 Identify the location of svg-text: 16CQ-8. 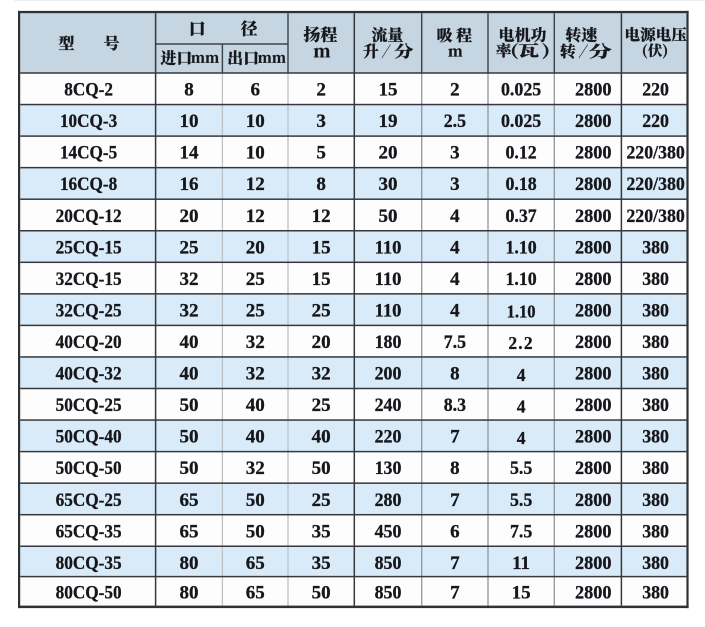
(88, 184).